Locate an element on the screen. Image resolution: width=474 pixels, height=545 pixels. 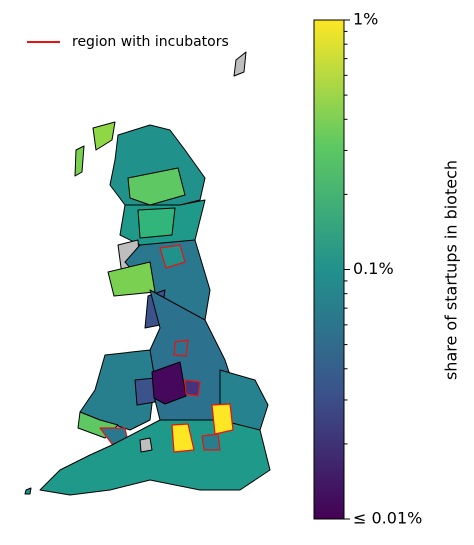
colorbar-tick-label: ≤ 0.01% is located at coordinates (387, 518).